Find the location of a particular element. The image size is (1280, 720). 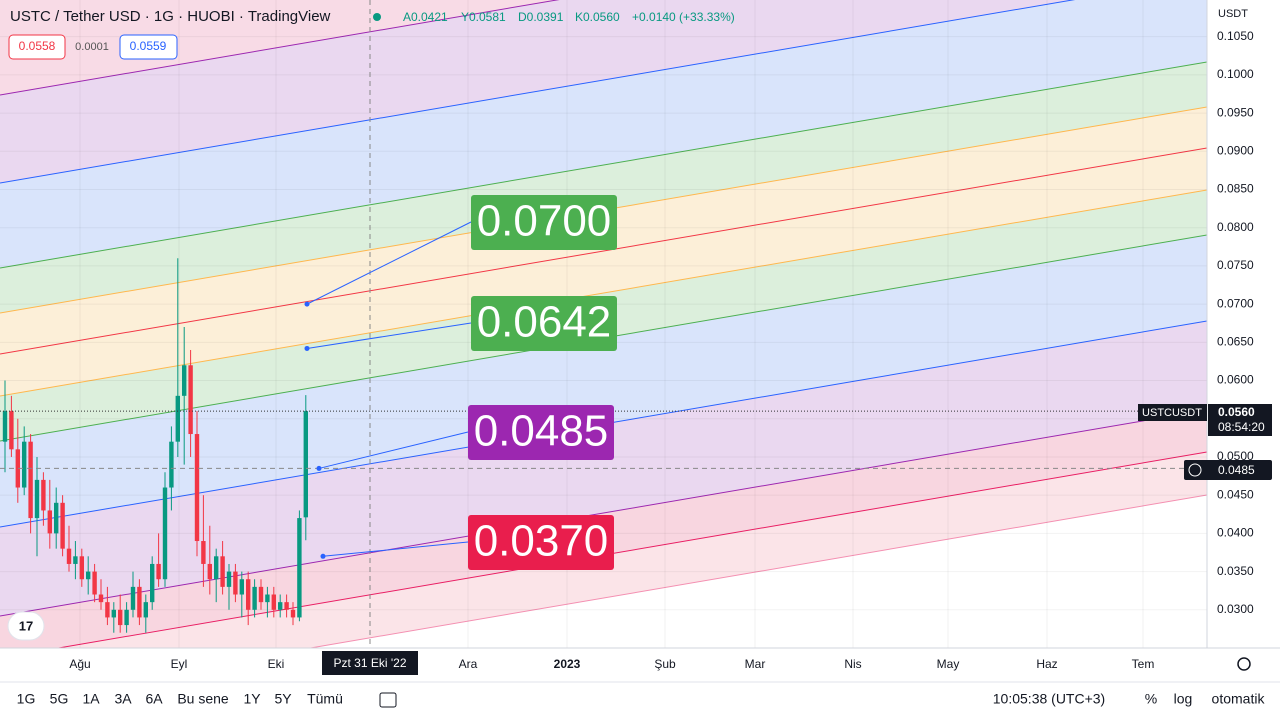

ohlc-close: K0.0560 is located at coordinates (597, 17).